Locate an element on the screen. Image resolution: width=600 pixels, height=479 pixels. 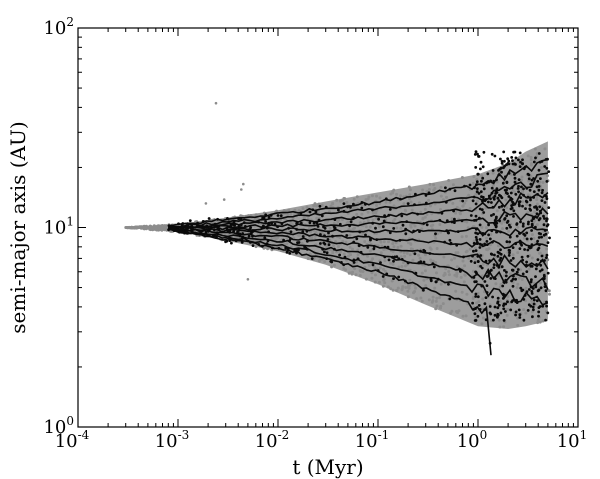
particle-track is located at coordinates (359, 271).